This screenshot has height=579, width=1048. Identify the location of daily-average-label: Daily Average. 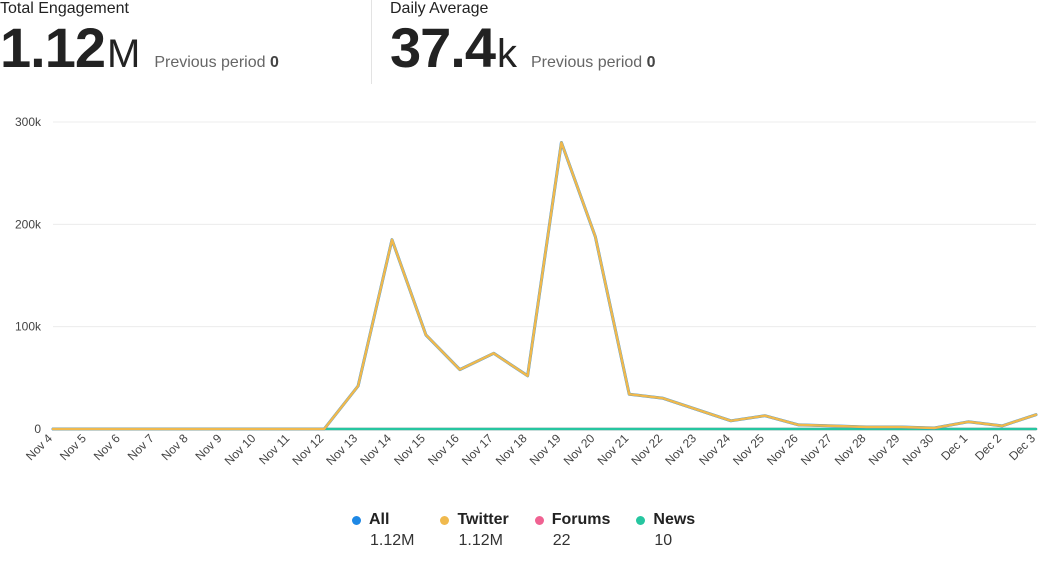
(439, 8).